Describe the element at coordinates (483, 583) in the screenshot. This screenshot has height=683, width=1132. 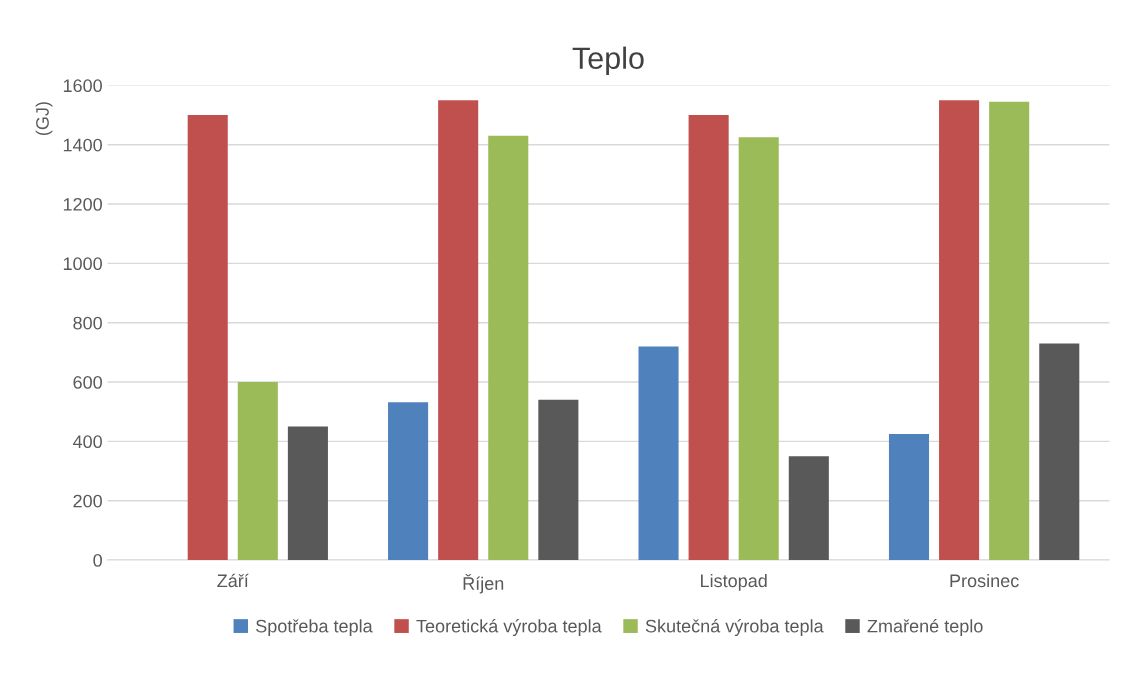
I see `x-tick-label: Říjen` at that location.